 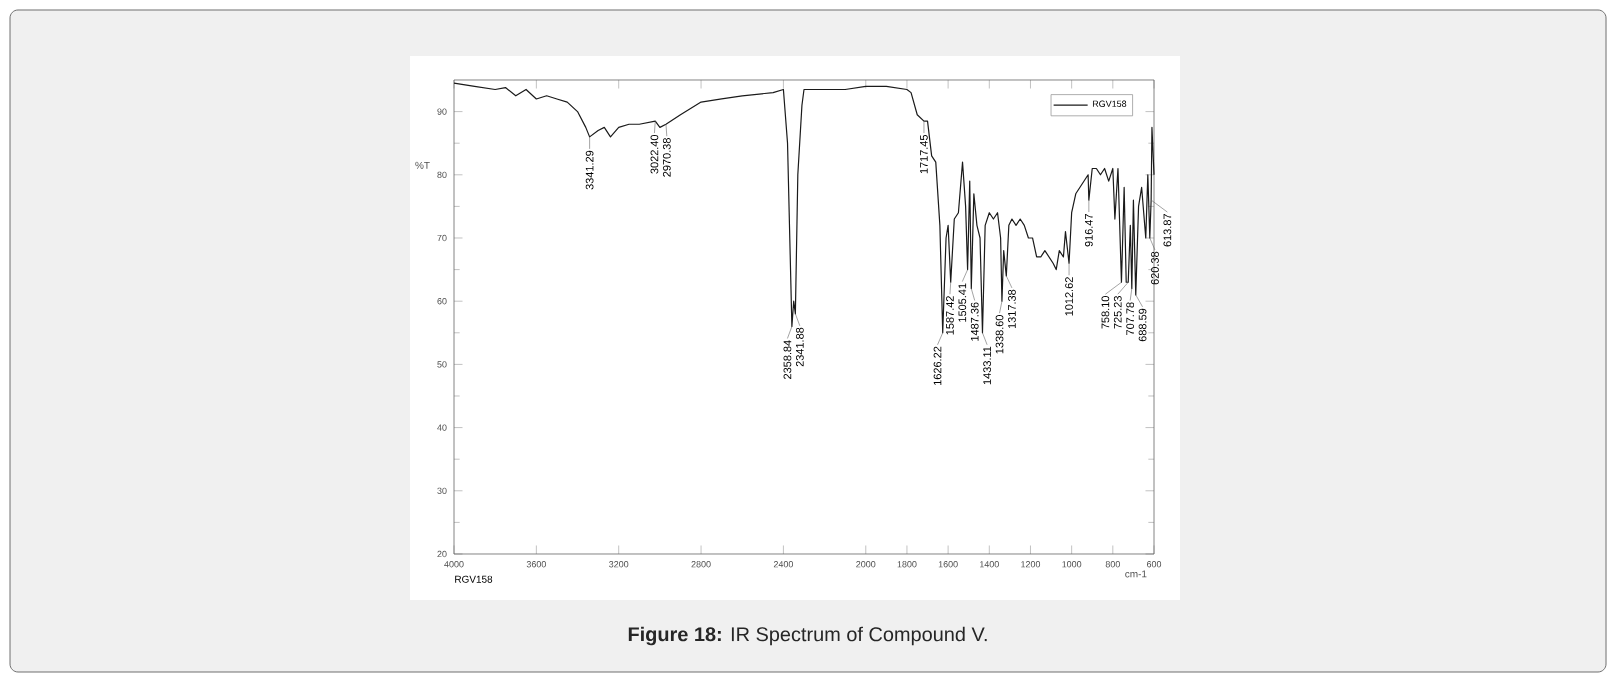 I want to click on text: Figure 18: IR Spectrum of Compound V., so click(x=807, y=636).